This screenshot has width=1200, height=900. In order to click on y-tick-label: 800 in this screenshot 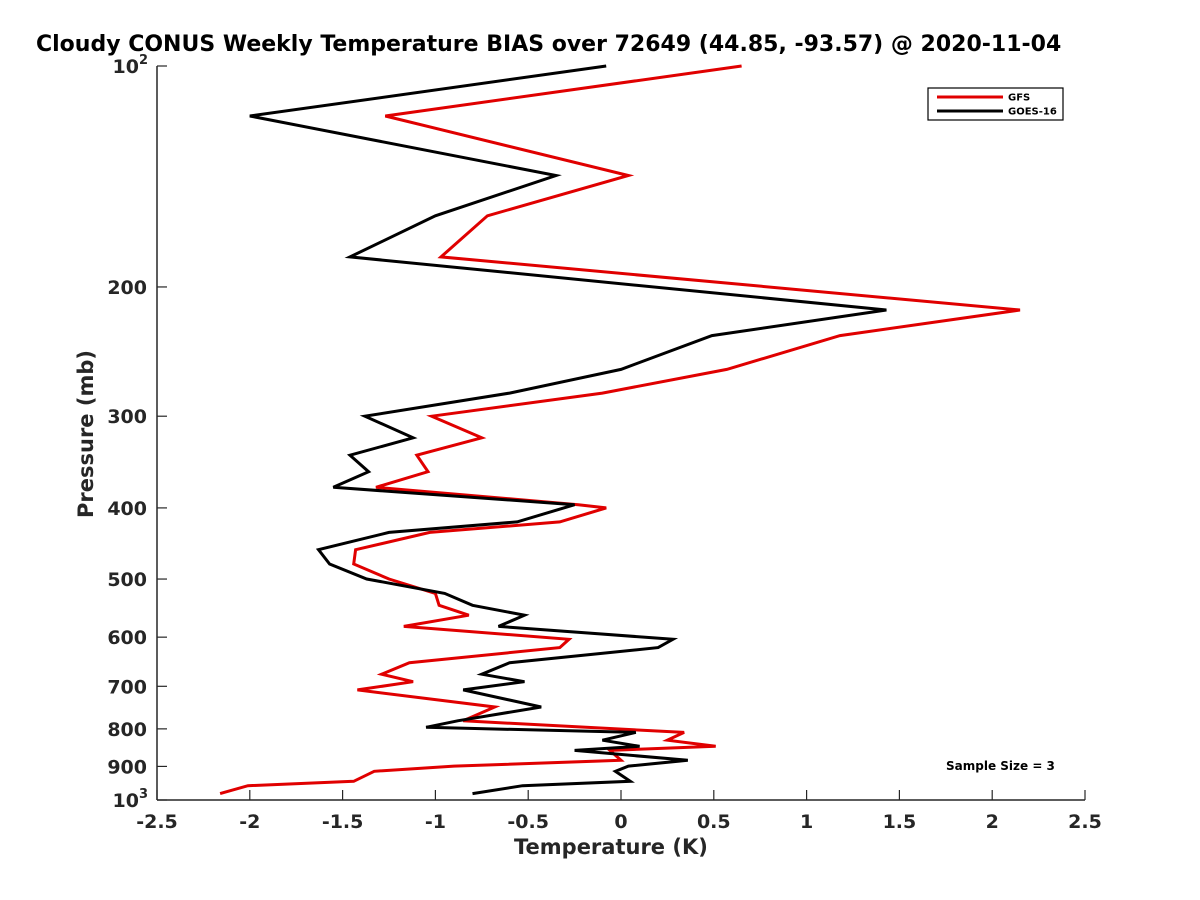, I will do `click(127, 730)`.